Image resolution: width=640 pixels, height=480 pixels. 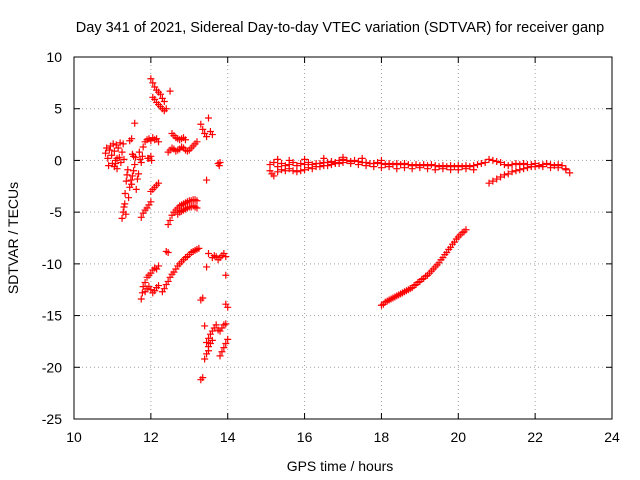 What do you see at coordinates (52, 238) in the screenshot?
I see `y-tick-labels: 10 5 0 -5 -10 -15 -20 -25` at bounding box center [52, 238].